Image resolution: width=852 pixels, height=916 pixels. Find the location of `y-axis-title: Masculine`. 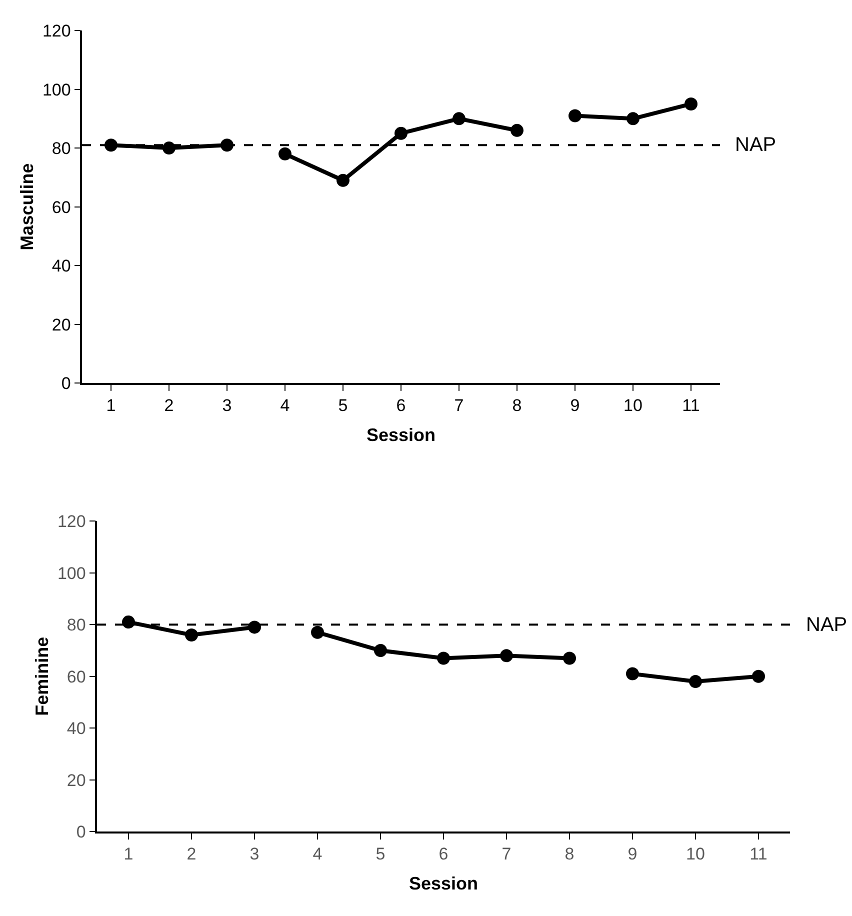

y-axis-title: Masculine is located at coordinates (27, 206).